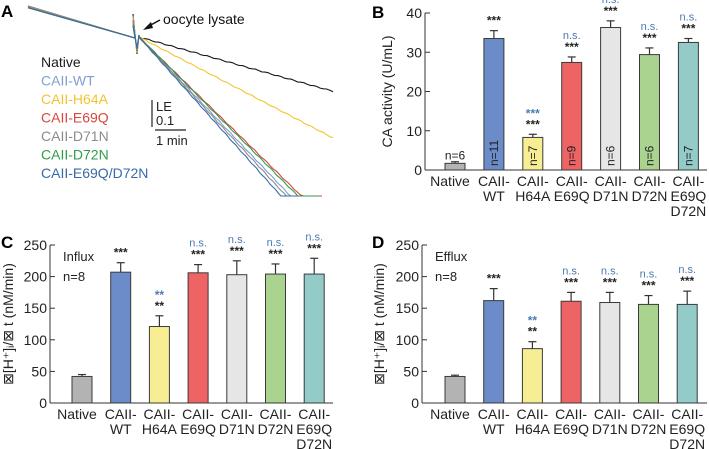 The width and height of the screenshot is (709, 449). Describe the element at coordinates (533, 113) in the screenshot. I see `significance-label-vs-wt: ***` at that location.